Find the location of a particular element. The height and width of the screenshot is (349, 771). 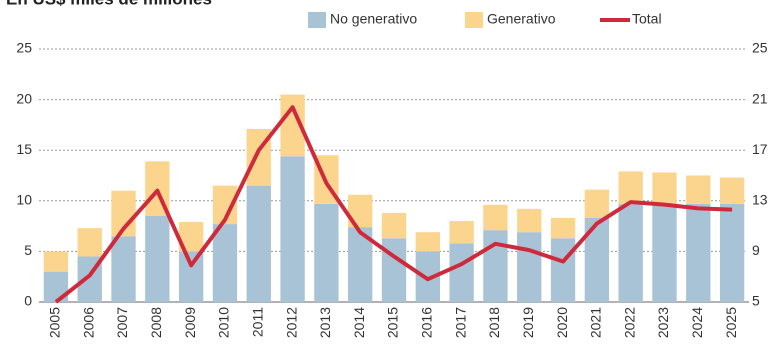

y2-tick-label: 17 is located at coordinates (760, 149).